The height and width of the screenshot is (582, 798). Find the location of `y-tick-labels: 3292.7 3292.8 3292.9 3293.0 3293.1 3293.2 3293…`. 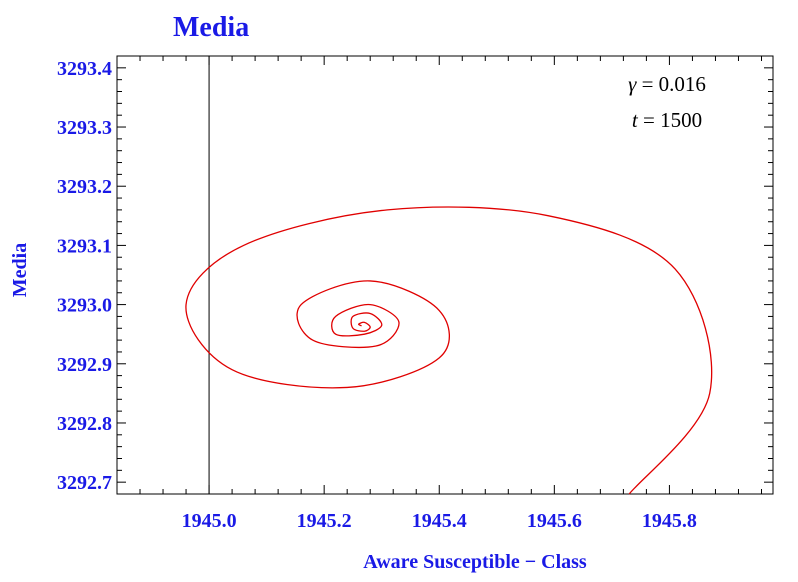

y-tick-labels: 3292.7 3292.8 3292.9 3293.0 3293.1 3293.2 3293… is located at coordinates (84, 276).